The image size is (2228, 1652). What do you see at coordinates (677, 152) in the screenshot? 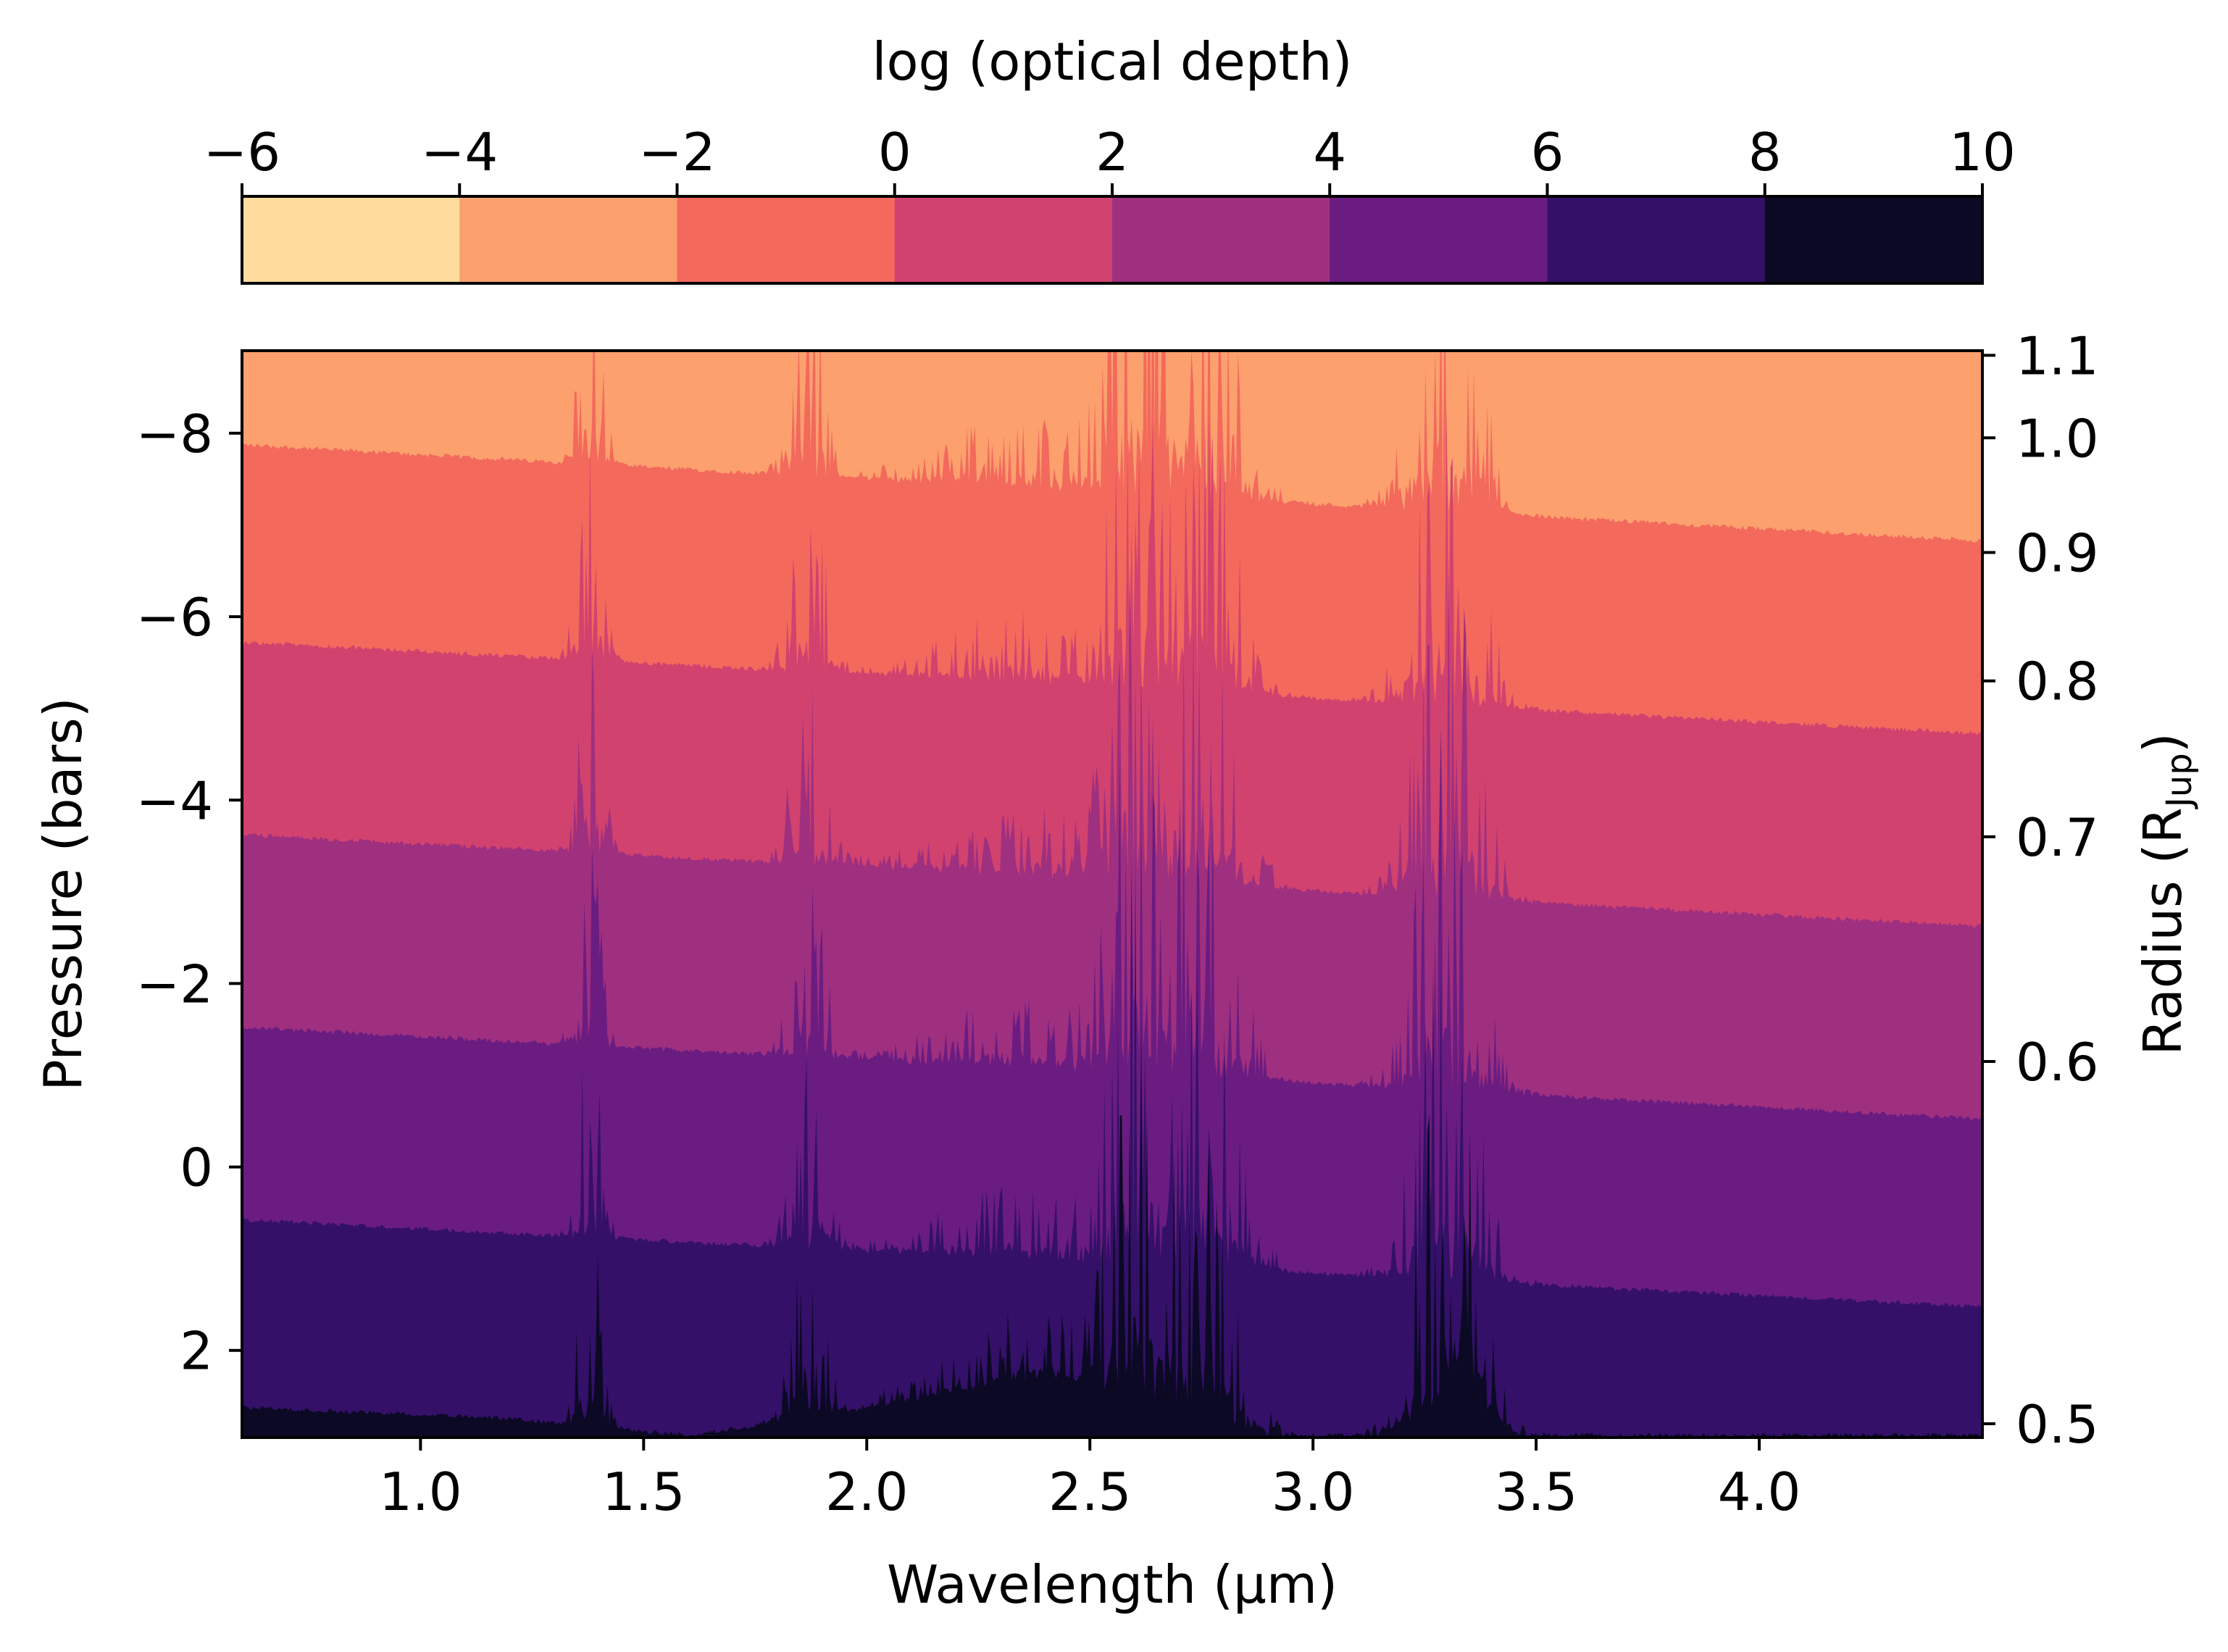
I see `colorbar-tick-label: −2` at bounding box center [677, 152].